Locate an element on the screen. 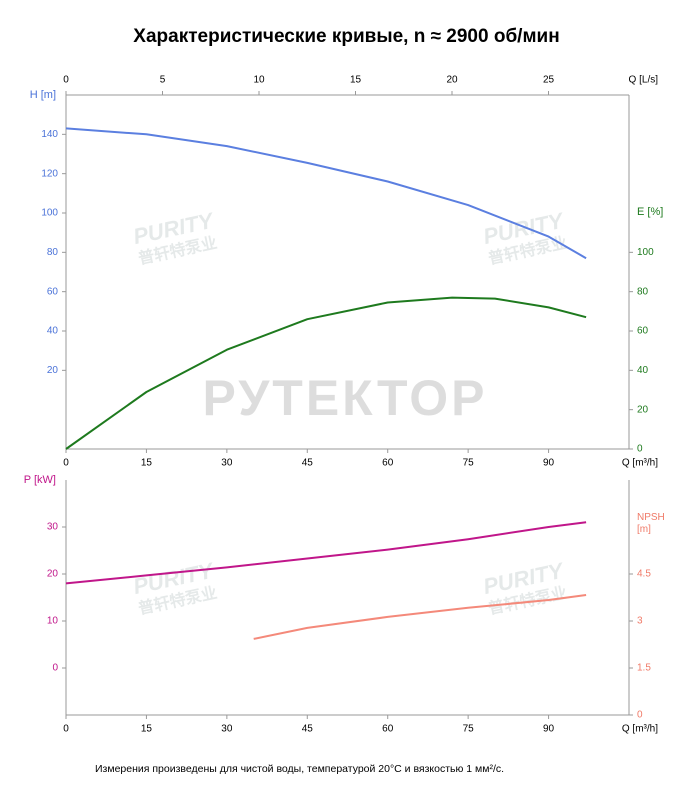 Image resolution: width=693 pixels, height=800 pixels. y2-tick-label: 1.5 is located at coordinates (644, 668).